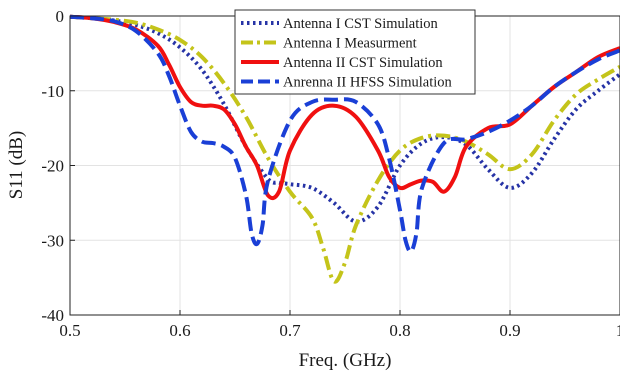 This screenshot has height=373, width=620. What do you see at coordinates (363, 63) in the screenshot?
I see `legend-label: Antenna II CST Simulation` at bounding box center [363, 63].